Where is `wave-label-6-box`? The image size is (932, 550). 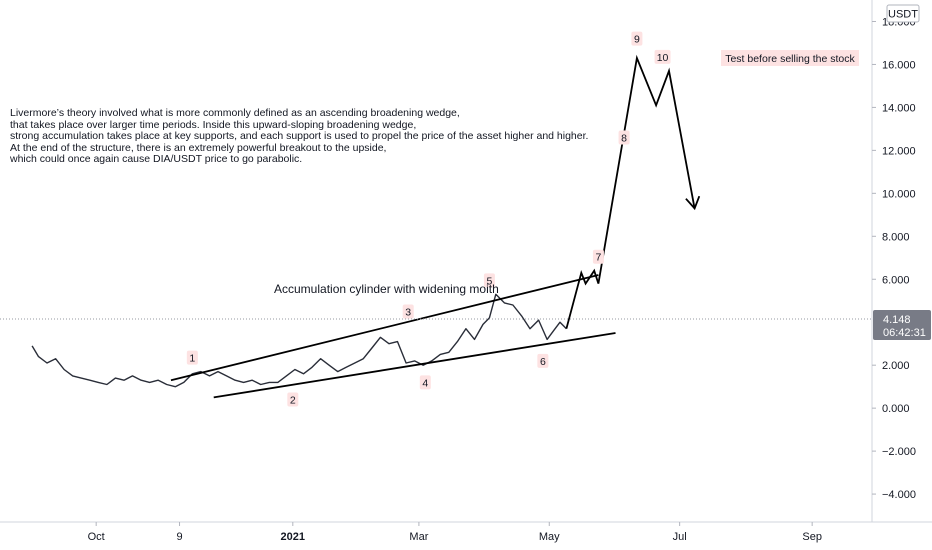
wave-label-6-box is located at coordinates (543, 360).